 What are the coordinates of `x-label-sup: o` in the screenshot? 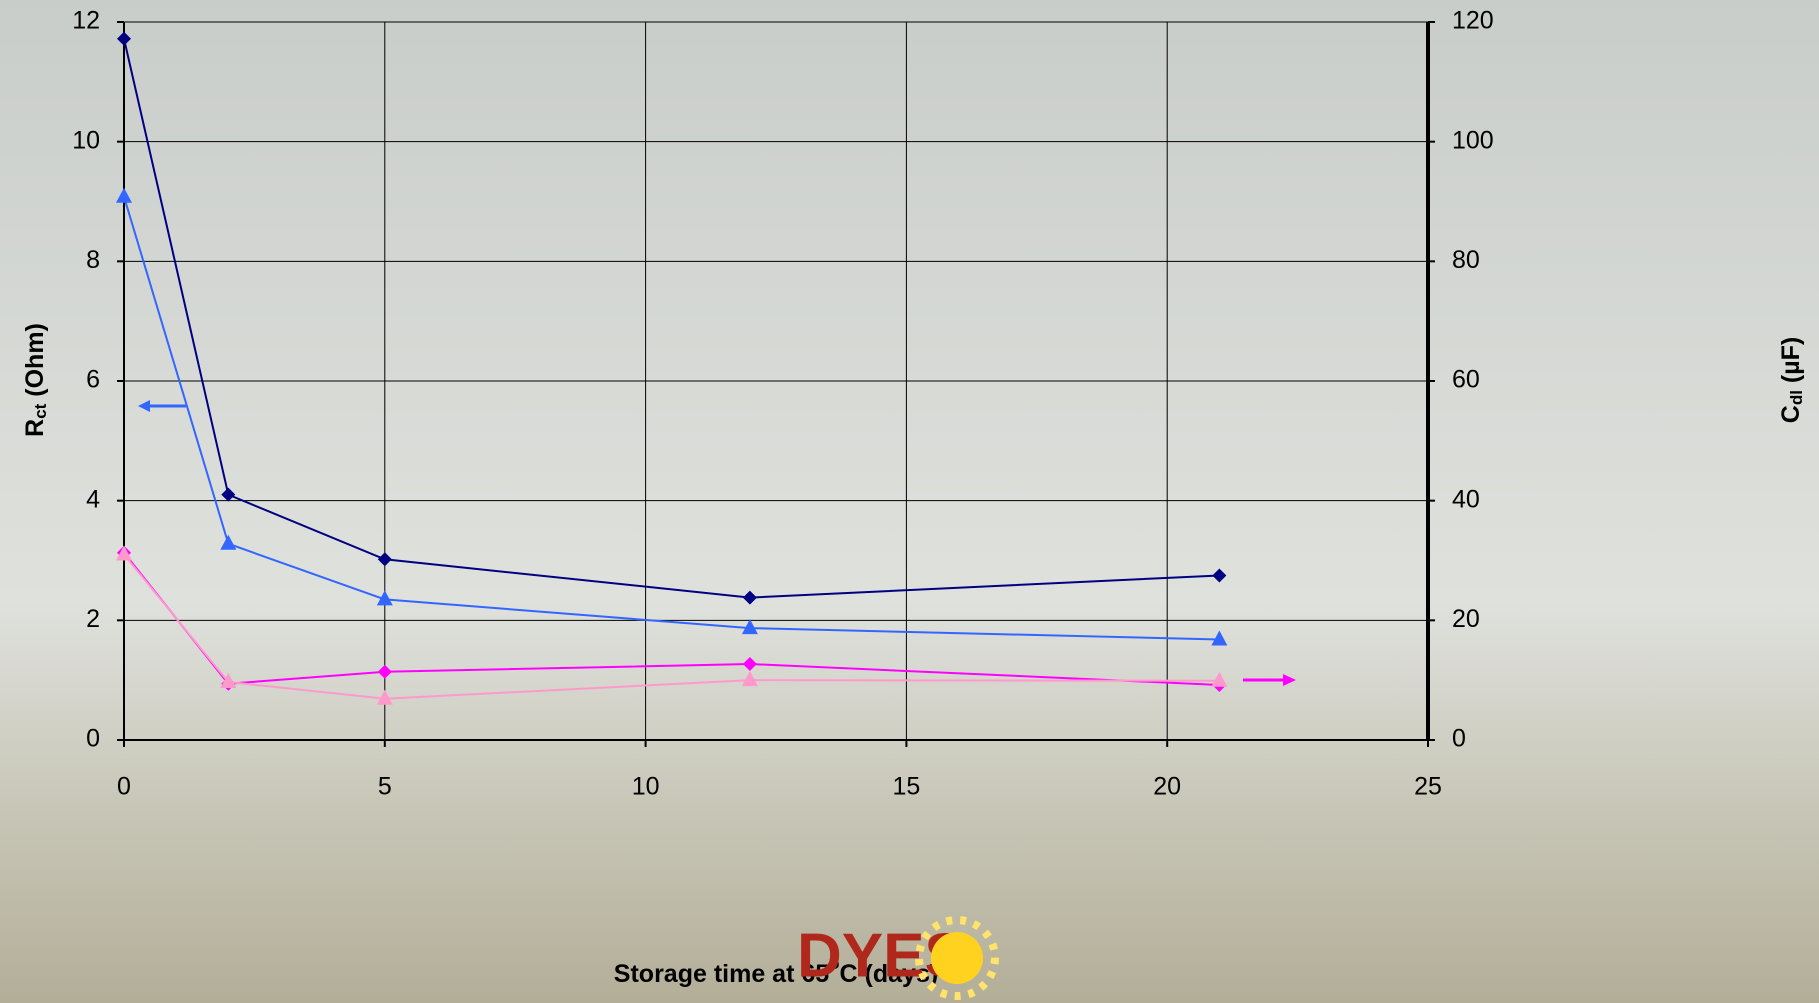 It's located at (834, 963).